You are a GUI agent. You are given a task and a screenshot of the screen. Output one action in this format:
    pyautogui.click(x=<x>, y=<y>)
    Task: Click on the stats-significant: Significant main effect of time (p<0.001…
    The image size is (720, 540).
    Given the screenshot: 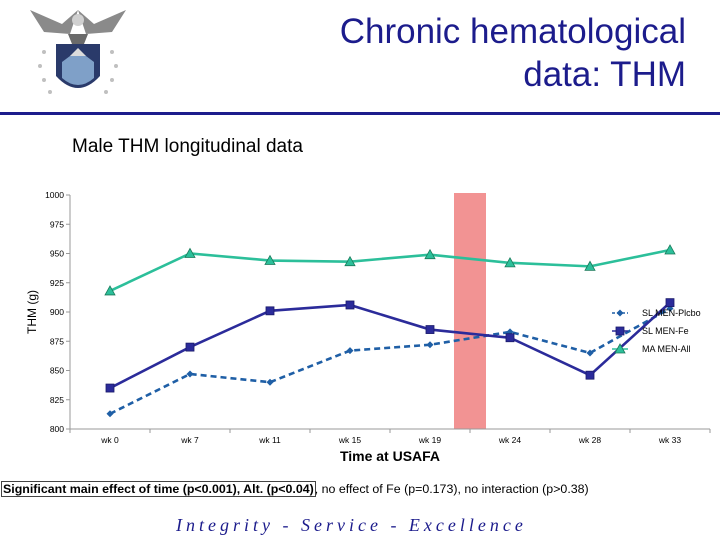 What is the action you would take?
    pyautogui.click(x=158, y=489)
    